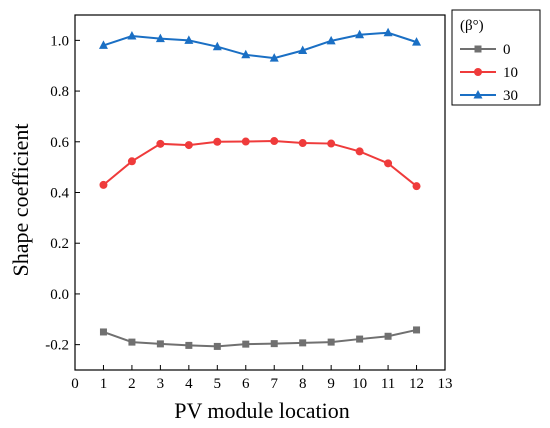 The image size is (550, 428). Describe the element at coordinates (489, 73) in the screenshot. I see `legend-item-10: 10` at that location.